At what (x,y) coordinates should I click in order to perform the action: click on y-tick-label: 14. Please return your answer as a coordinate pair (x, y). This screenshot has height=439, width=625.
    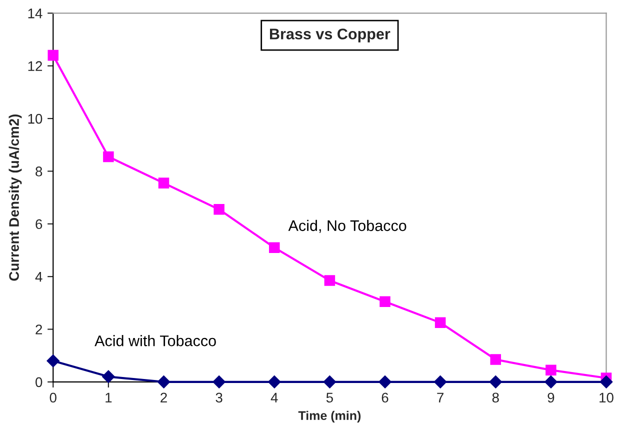
    Looking at the image, I should click on (35, 13).